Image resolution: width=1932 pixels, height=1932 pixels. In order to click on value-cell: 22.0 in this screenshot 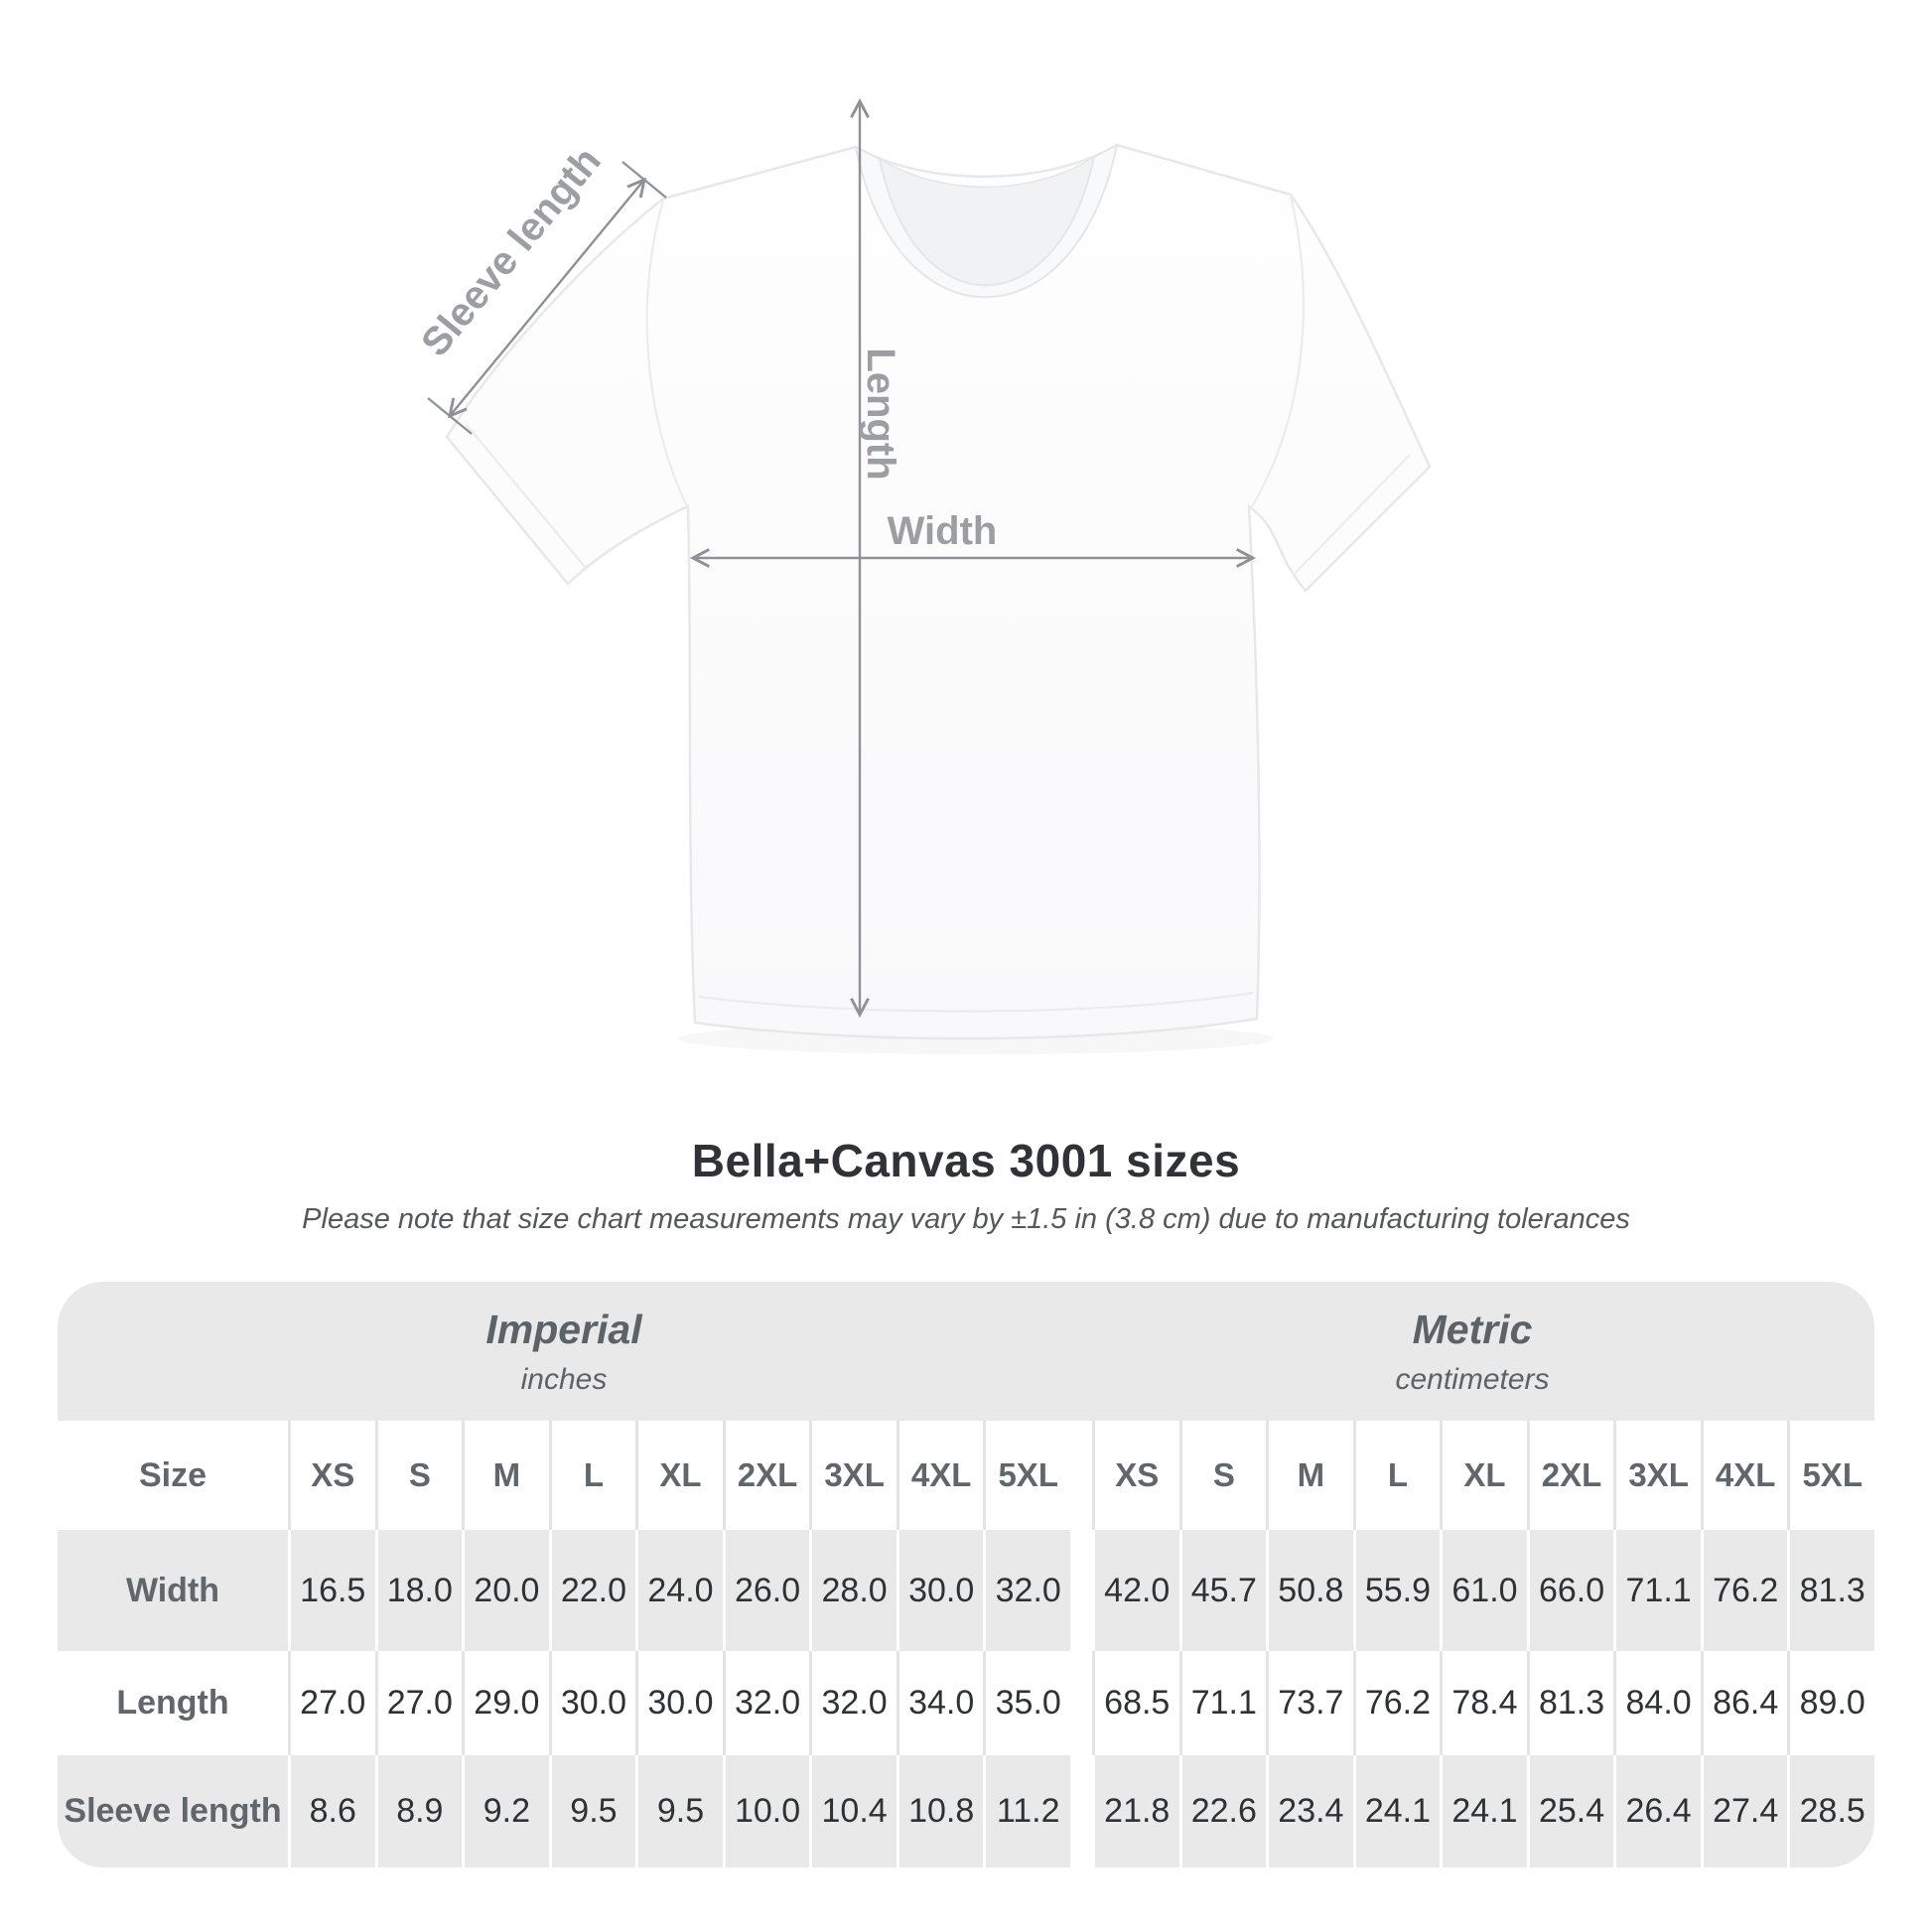, I will do `click(592, 1591)`.